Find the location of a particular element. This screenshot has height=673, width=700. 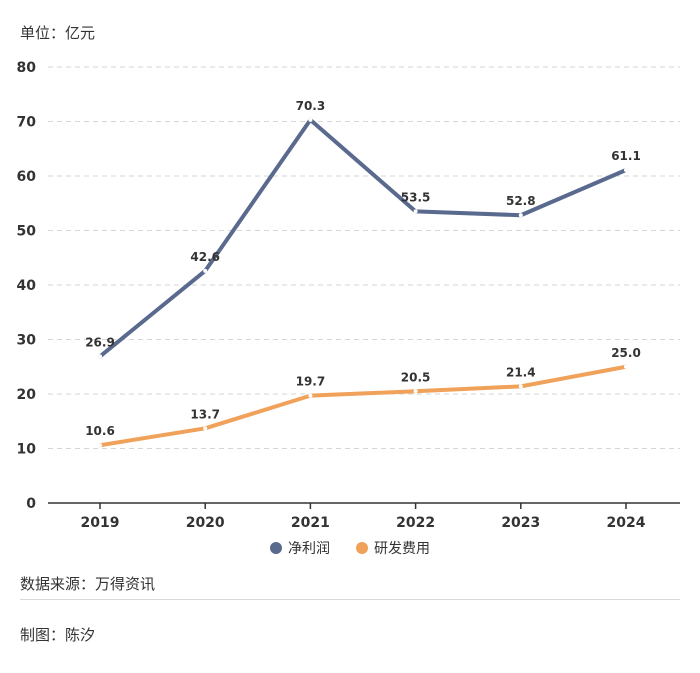

x-tick-label: 2021 is located at coordinates (310, 523).